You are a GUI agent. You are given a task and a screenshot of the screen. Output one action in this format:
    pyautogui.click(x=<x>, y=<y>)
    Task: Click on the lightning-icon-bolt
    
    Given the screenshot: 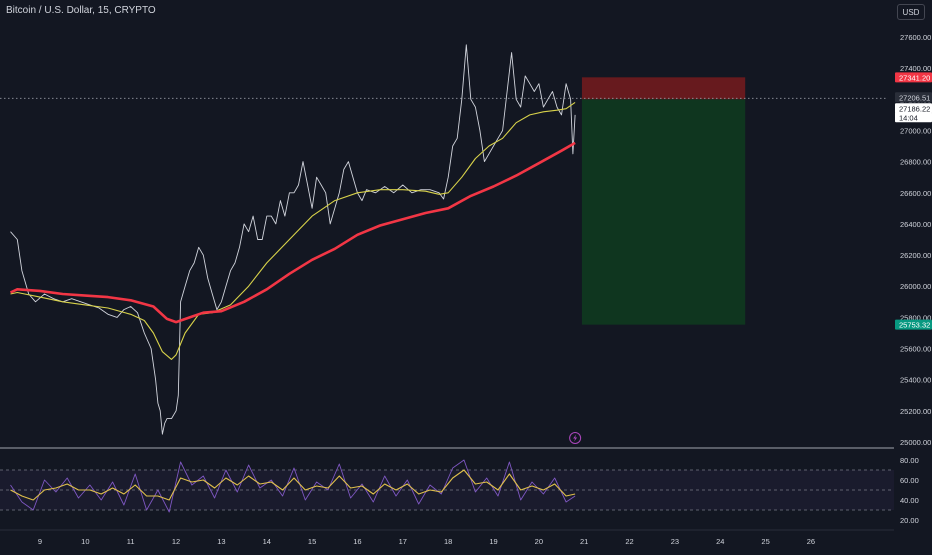 What is the action you would take?
    pyautogui.click(x=575, y=438)
    